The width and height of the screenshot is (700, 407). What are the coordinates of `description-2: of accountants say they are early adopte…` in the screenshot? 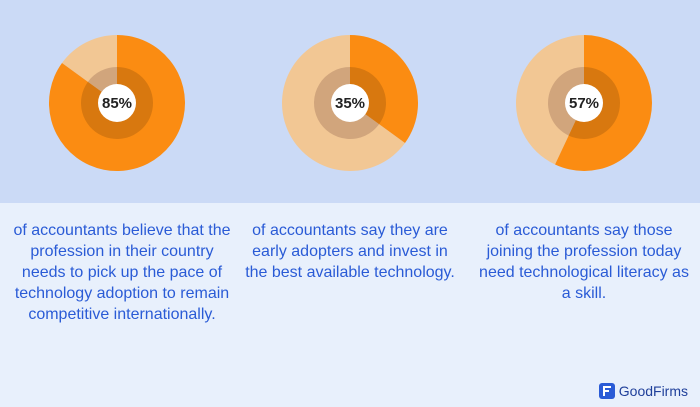 It's located at (350, 251).